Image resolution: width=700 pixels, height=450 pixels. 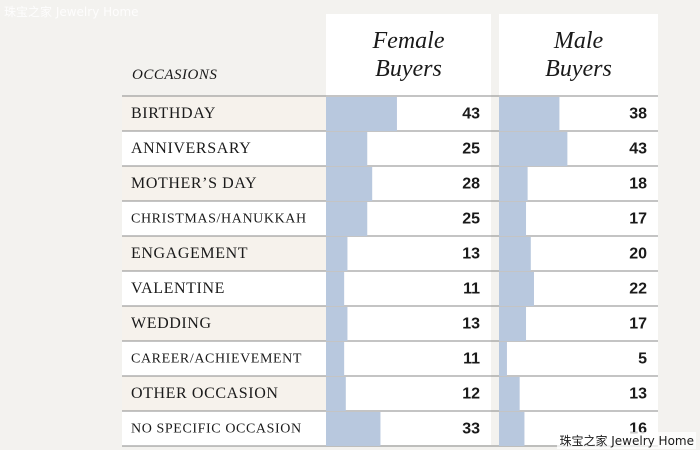 What do you see at coordinates (513, 184) in the screenshot?
I see `bar-male-buyers-mother-s-day` at bounding box center [513, 184].